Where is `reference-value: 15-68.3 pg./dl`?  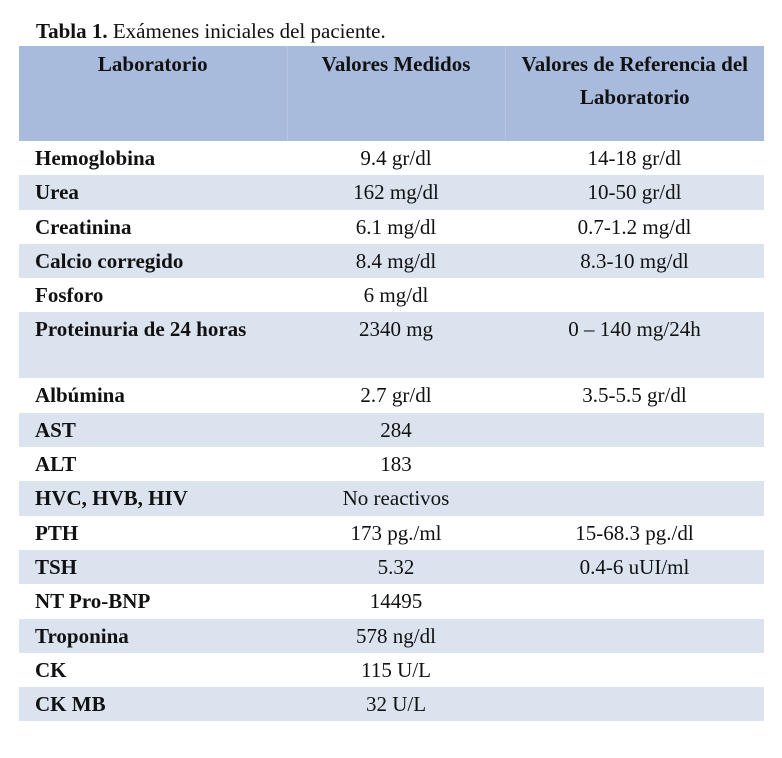 reference-value: 15-68.3 pg./dl is located at coordinates (634, 532).